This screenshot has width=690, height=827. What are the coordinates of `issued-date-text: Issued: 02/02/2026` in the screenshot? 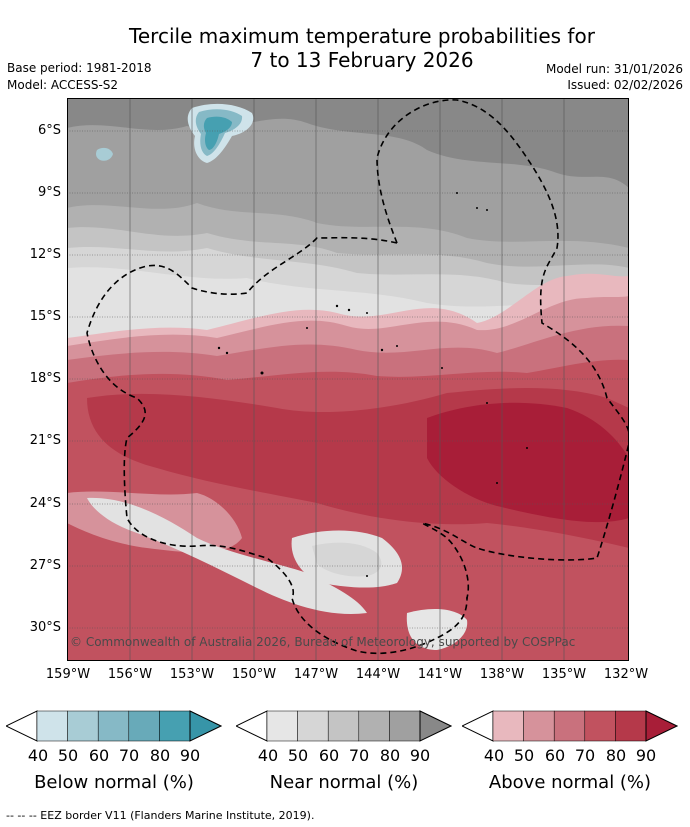 It's located at (625, 85).